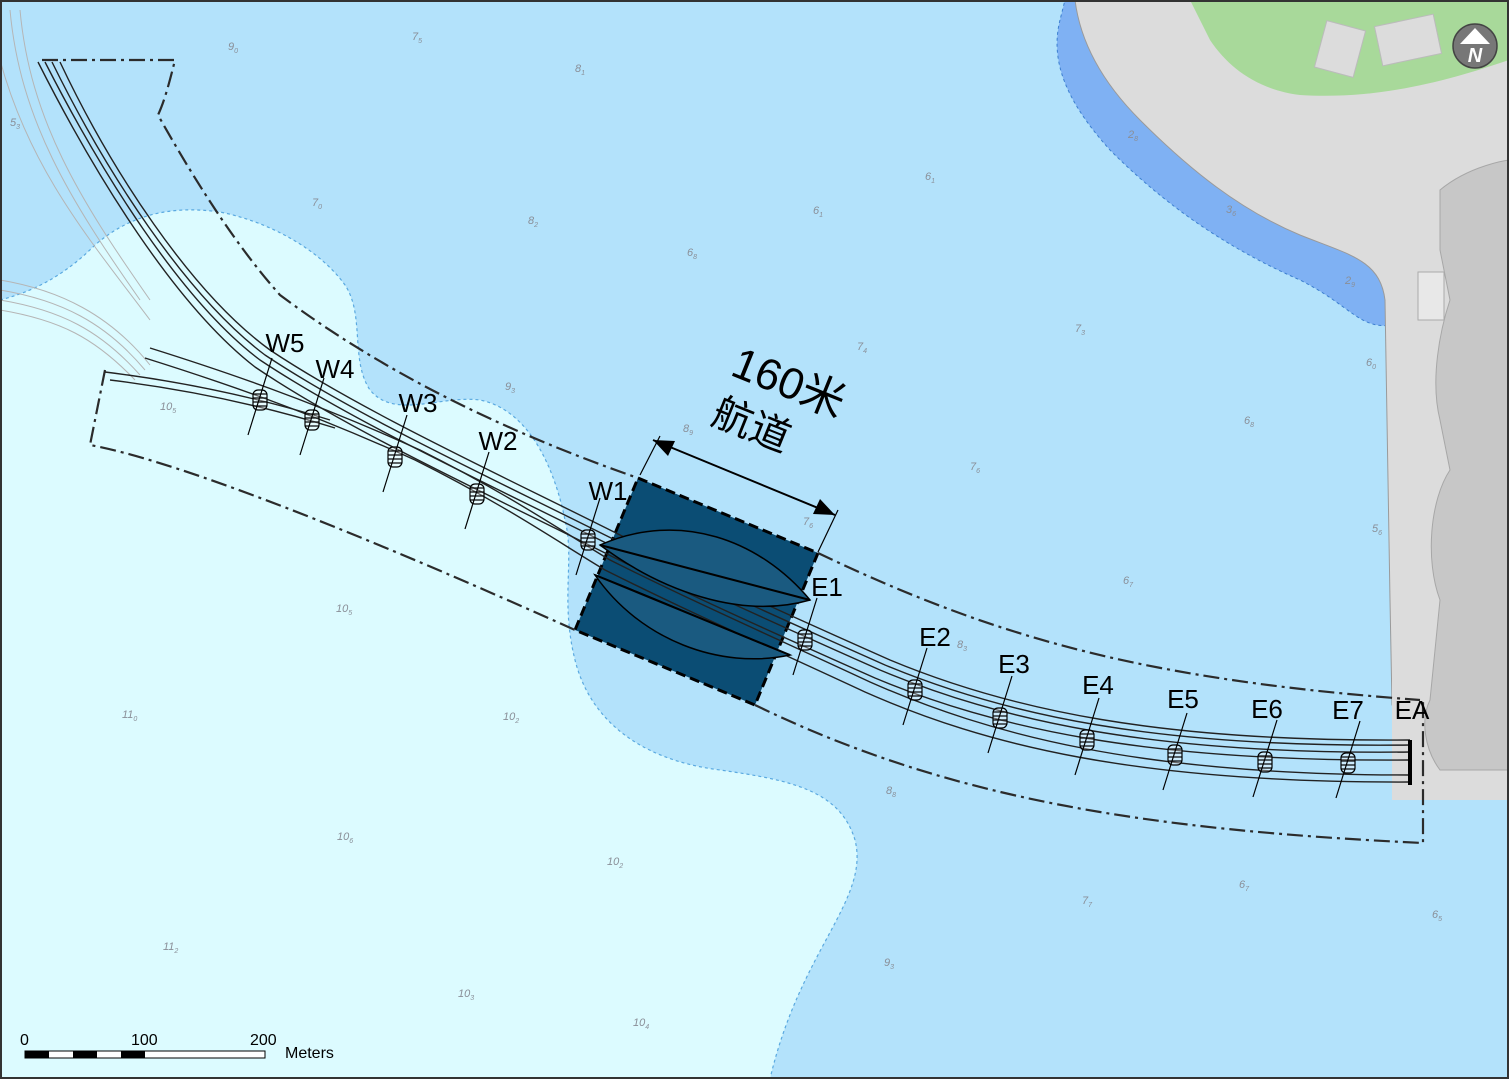  Describe the element at coordinates (345, 838) in the screenshot. I see `depth-sounding: 106` at that location.